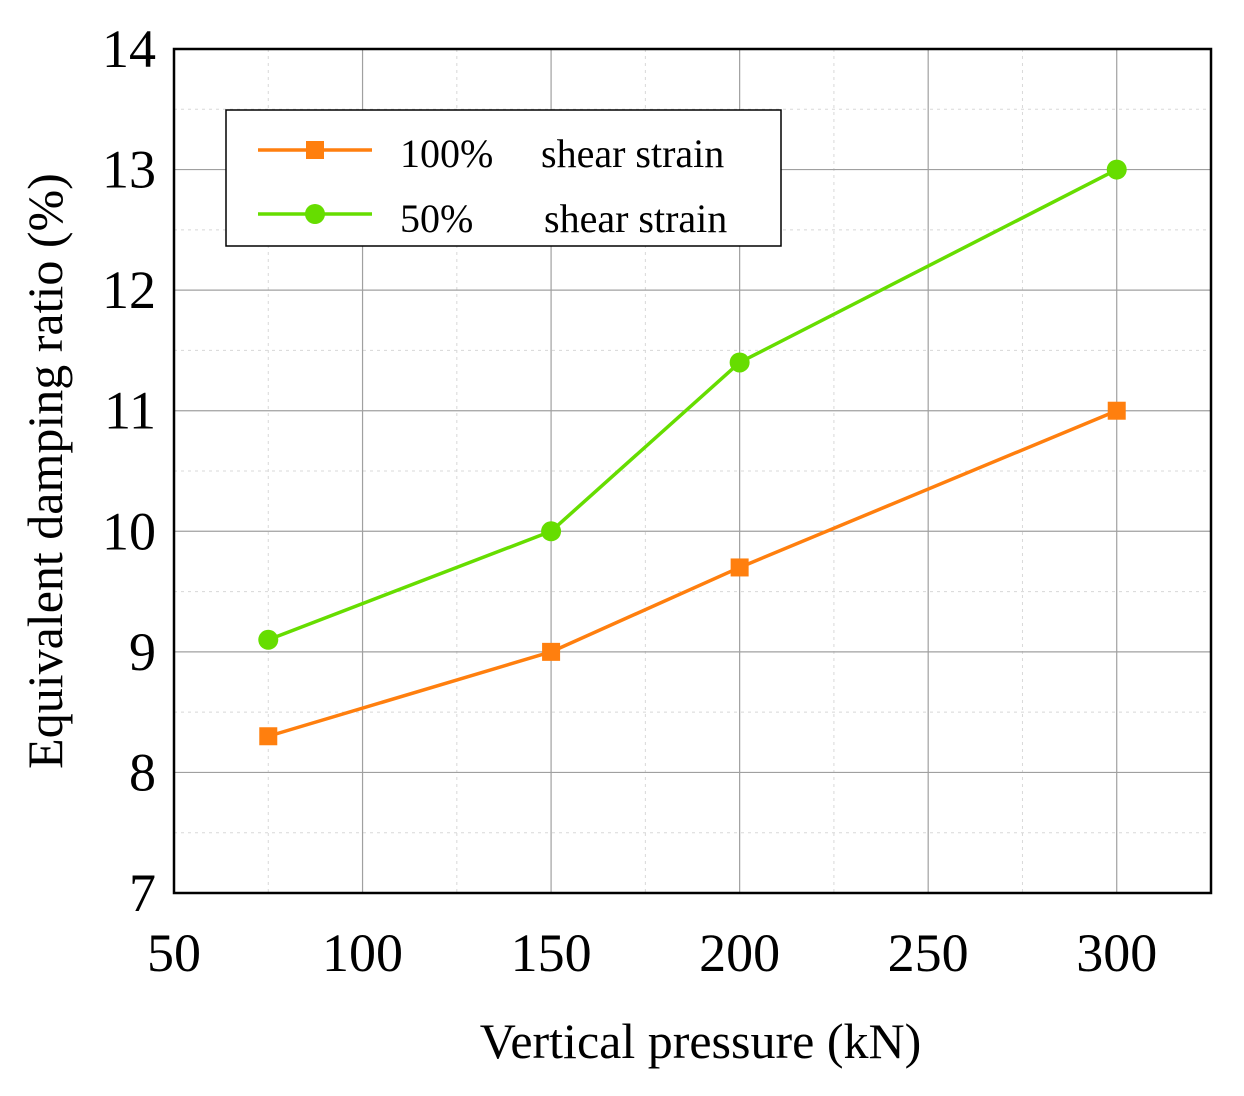 Image resolution: width=1244 pixels, height=1096 pixels. Describe the element at coordinates (652, 953) in the screenshot. I see `x-tick-labels: 50 100 150 200 250 300` at that location.